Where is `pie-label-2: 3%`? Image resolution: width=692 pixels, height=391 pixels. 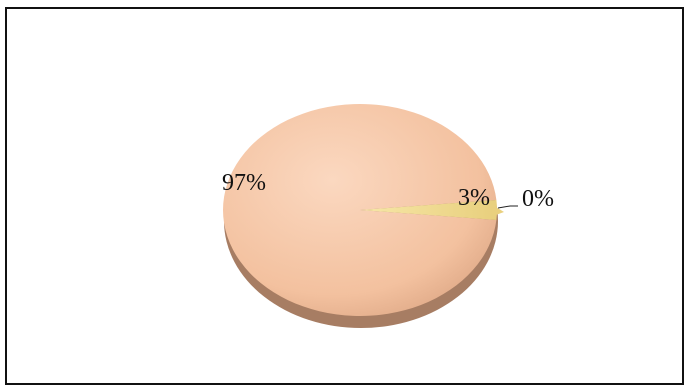
pie-label-2: 3% is located at coordinates (474, 198).